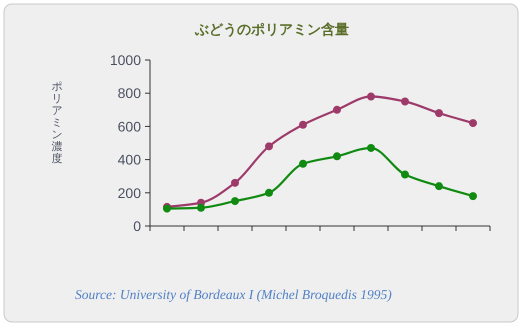 The image size is (526, 330). Describe the element at coordinates (130, 192) in the screenshot. I see `y-tick-label: 200` at that location.